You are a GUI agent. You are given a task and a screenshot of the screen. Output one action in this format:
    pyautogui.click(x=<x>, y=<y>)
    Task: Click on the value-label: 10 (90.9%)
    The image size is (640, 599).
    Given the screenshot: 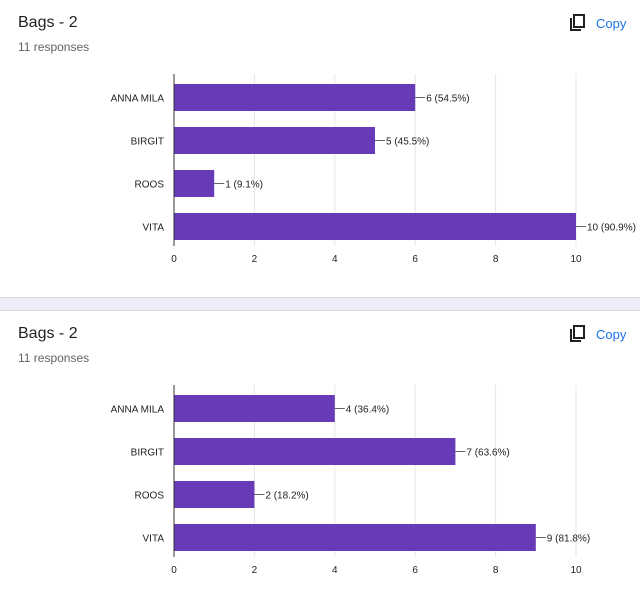 What is the action you would take?
    pyautogui.click(x=611, y=228)
    